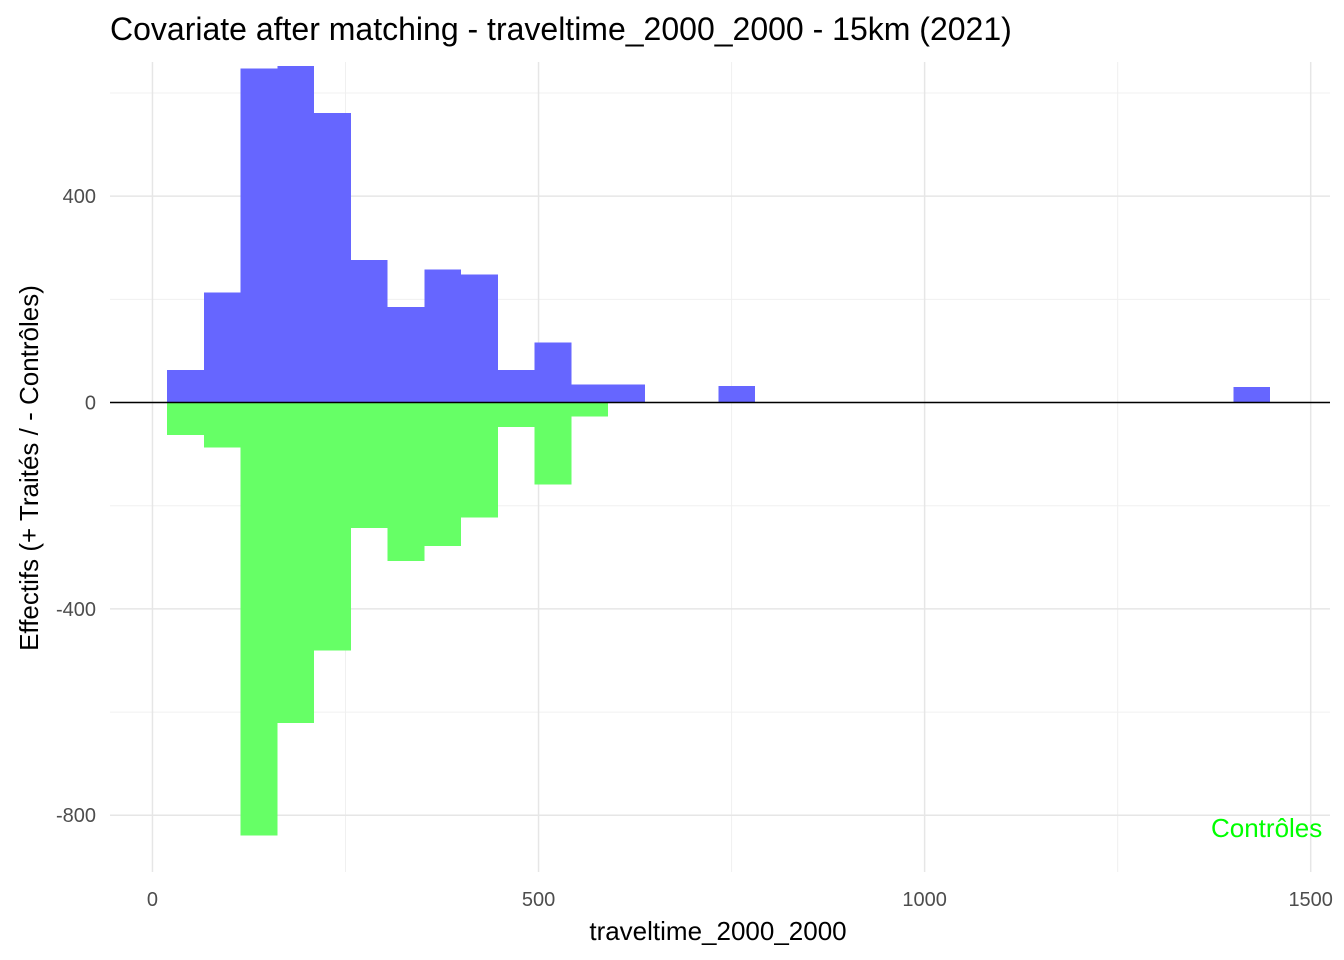 The width and height of the screenshot is (1344, 960). What do you see at coordinates (76, 610) in the screenshot?
I see `y-tick-label: -400` at bounding box center [76, 610].